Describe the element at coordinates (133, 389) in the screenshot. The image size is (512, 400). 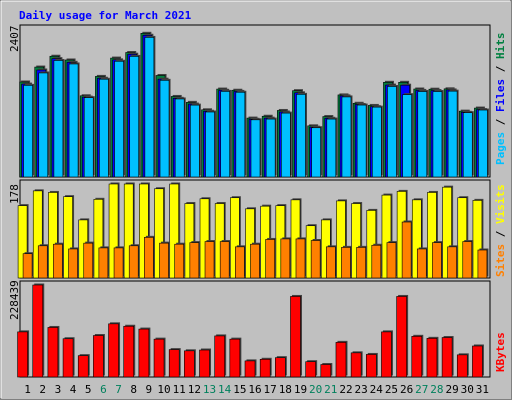
I see `x-tick-label-8: 8` at that location.